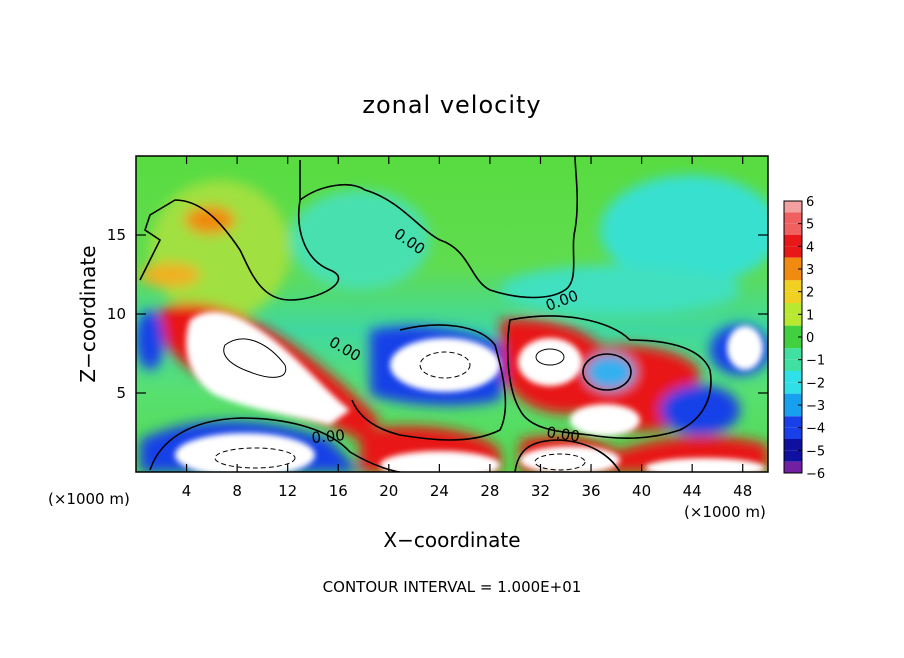 The height and width of the screenshot is (658, 904). I want to click on x-tick-label: 16, so click(338, 491).